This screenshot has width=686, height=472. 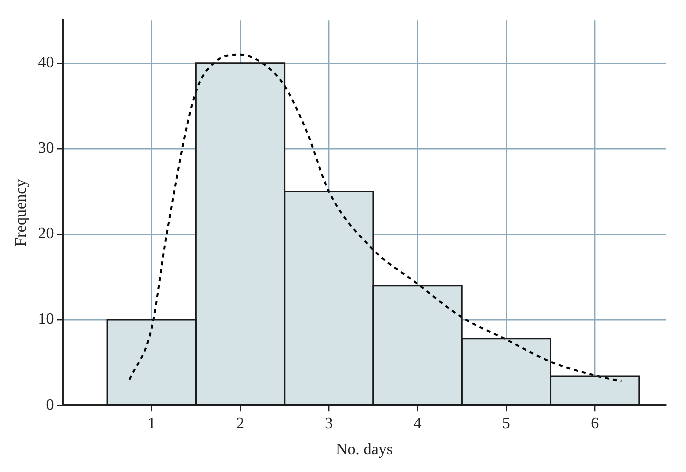 What do you see at coordinates (365, 450) in the screenshot?
I see `x-axis-title: No. days` at bounding box center [365, 450].